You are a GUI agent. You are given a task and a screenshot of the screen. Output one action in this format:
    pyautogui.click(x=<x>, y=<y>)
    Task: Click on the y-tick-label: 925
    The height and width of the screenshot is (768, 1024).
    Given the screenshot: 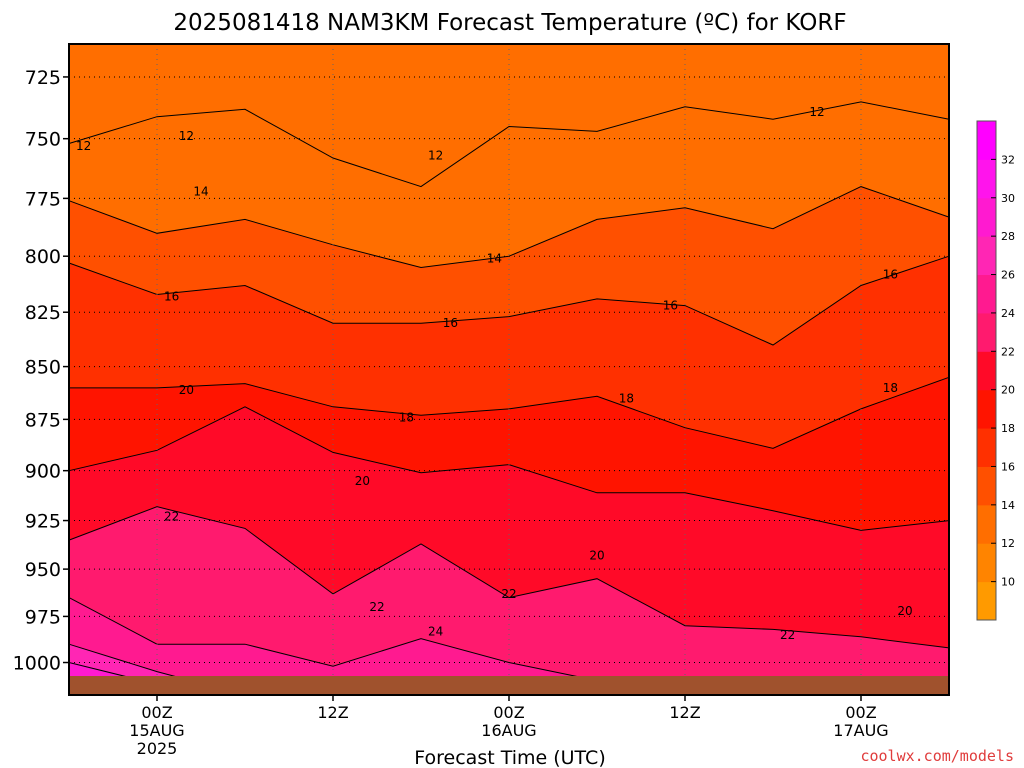 What is the action you would take?
    pyautogui.click(x=43, y=522)
    